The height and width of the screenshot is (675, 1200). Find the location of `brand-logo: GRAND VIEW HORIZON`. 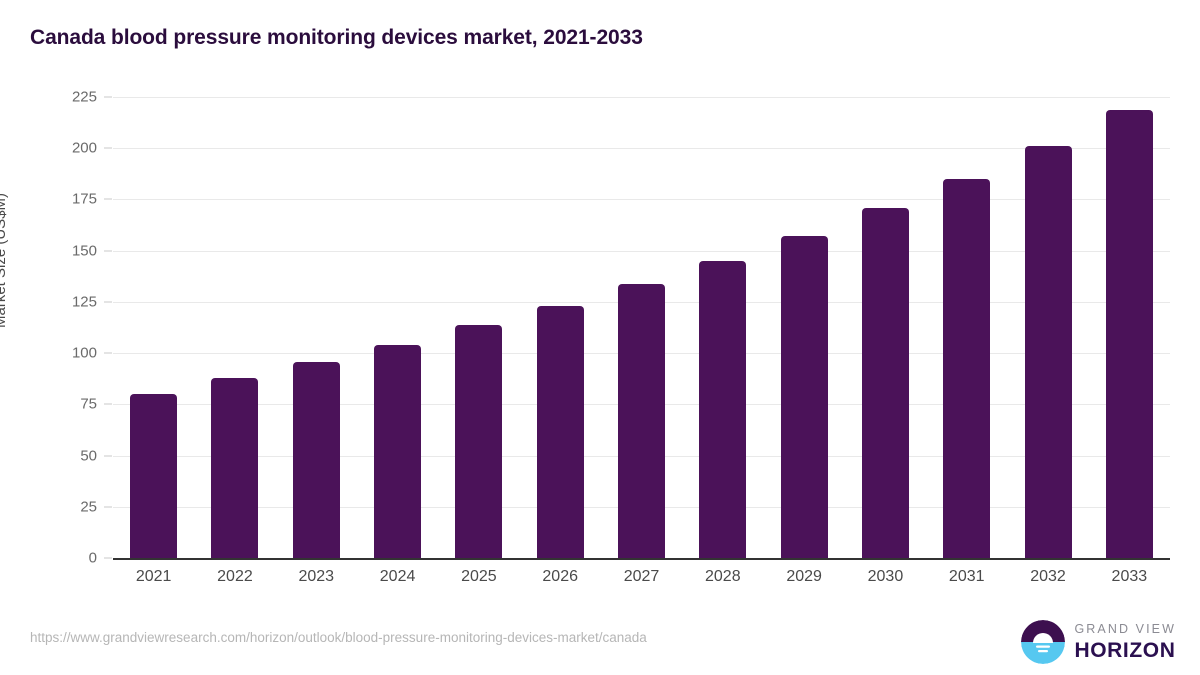

brand-logo: GRAND VIEW HORIZON is located at coordinates (1098, 642).